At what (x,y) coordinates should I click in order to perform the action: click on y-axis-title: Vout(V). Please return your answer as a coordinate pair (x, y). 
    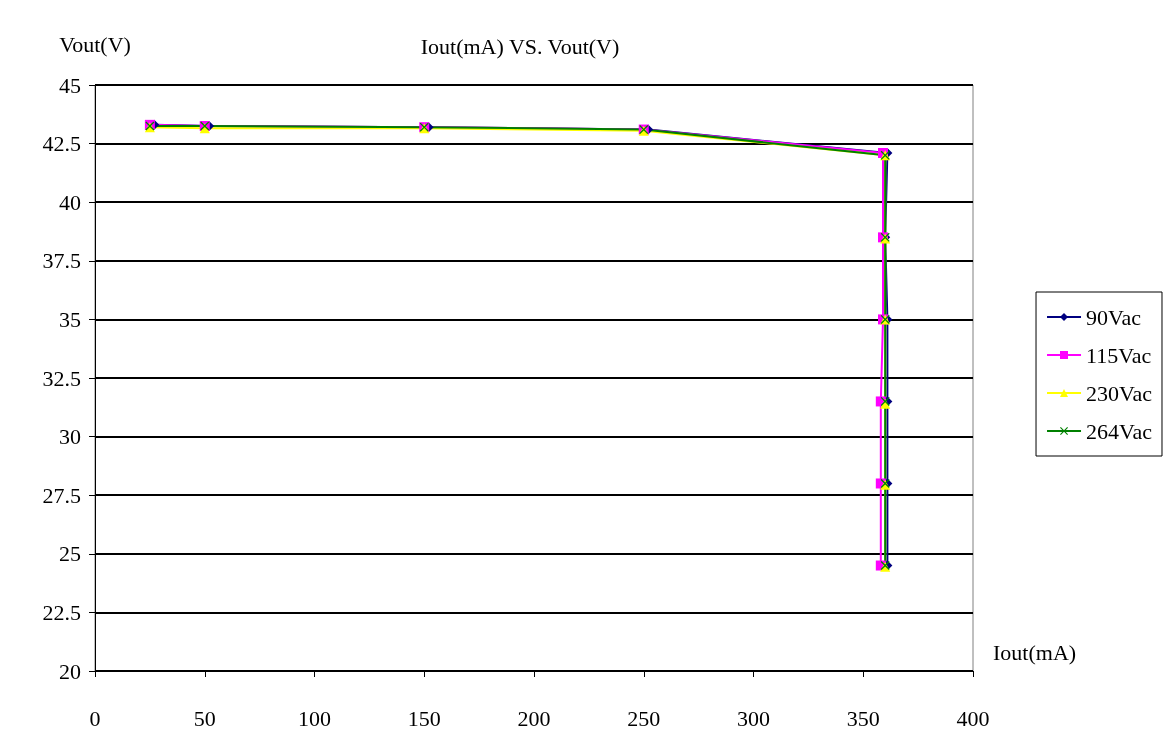
    Looking at the image, I should click on (95, 44).